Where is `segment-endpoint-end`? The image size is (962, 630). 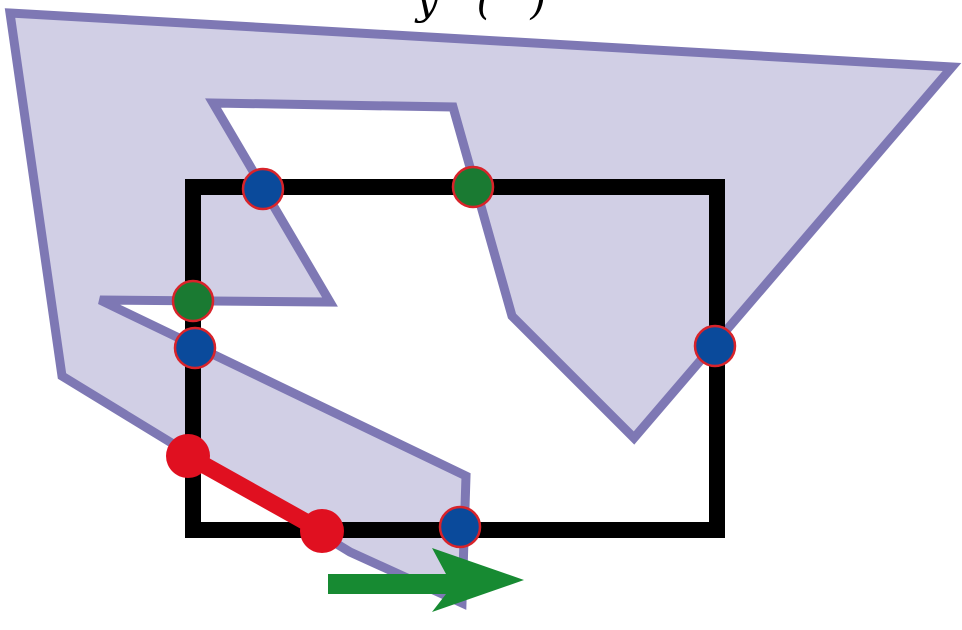 segment-endpoint-end is located at coordinates (322, 531).